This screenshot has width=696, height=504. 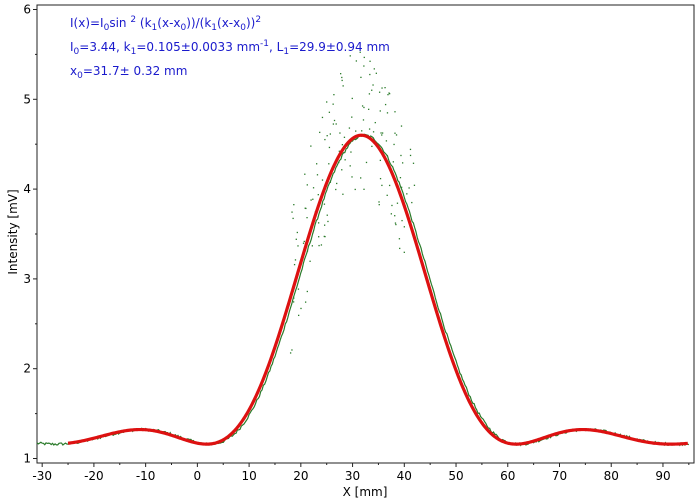 I want to click on x-tick-label: -10, so click(x=146, y=476).